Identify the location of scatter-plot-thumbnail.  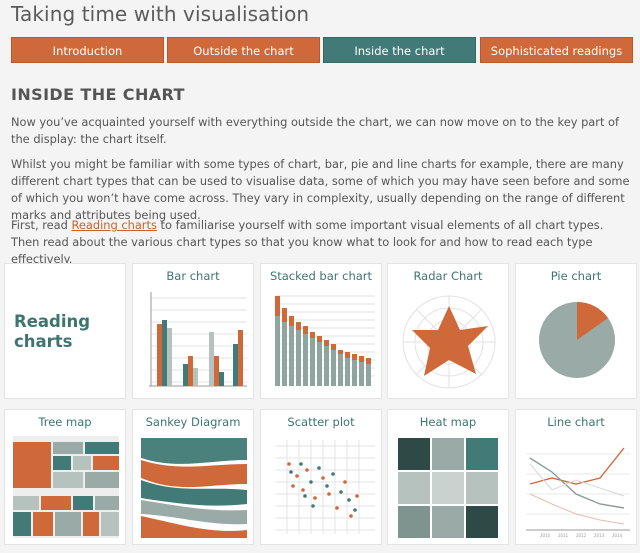
(325, 487).